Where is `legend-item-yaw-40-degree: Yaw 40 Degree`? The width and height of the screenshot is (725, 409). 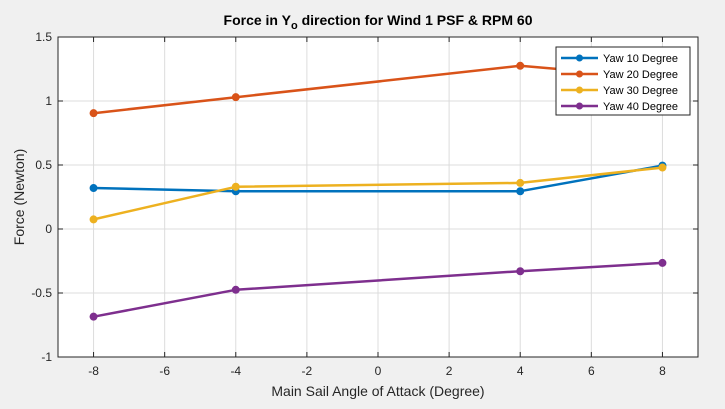 legend-item-yaw-40-degree: Yaw 40 Degree is located at coordinates (619, 107).